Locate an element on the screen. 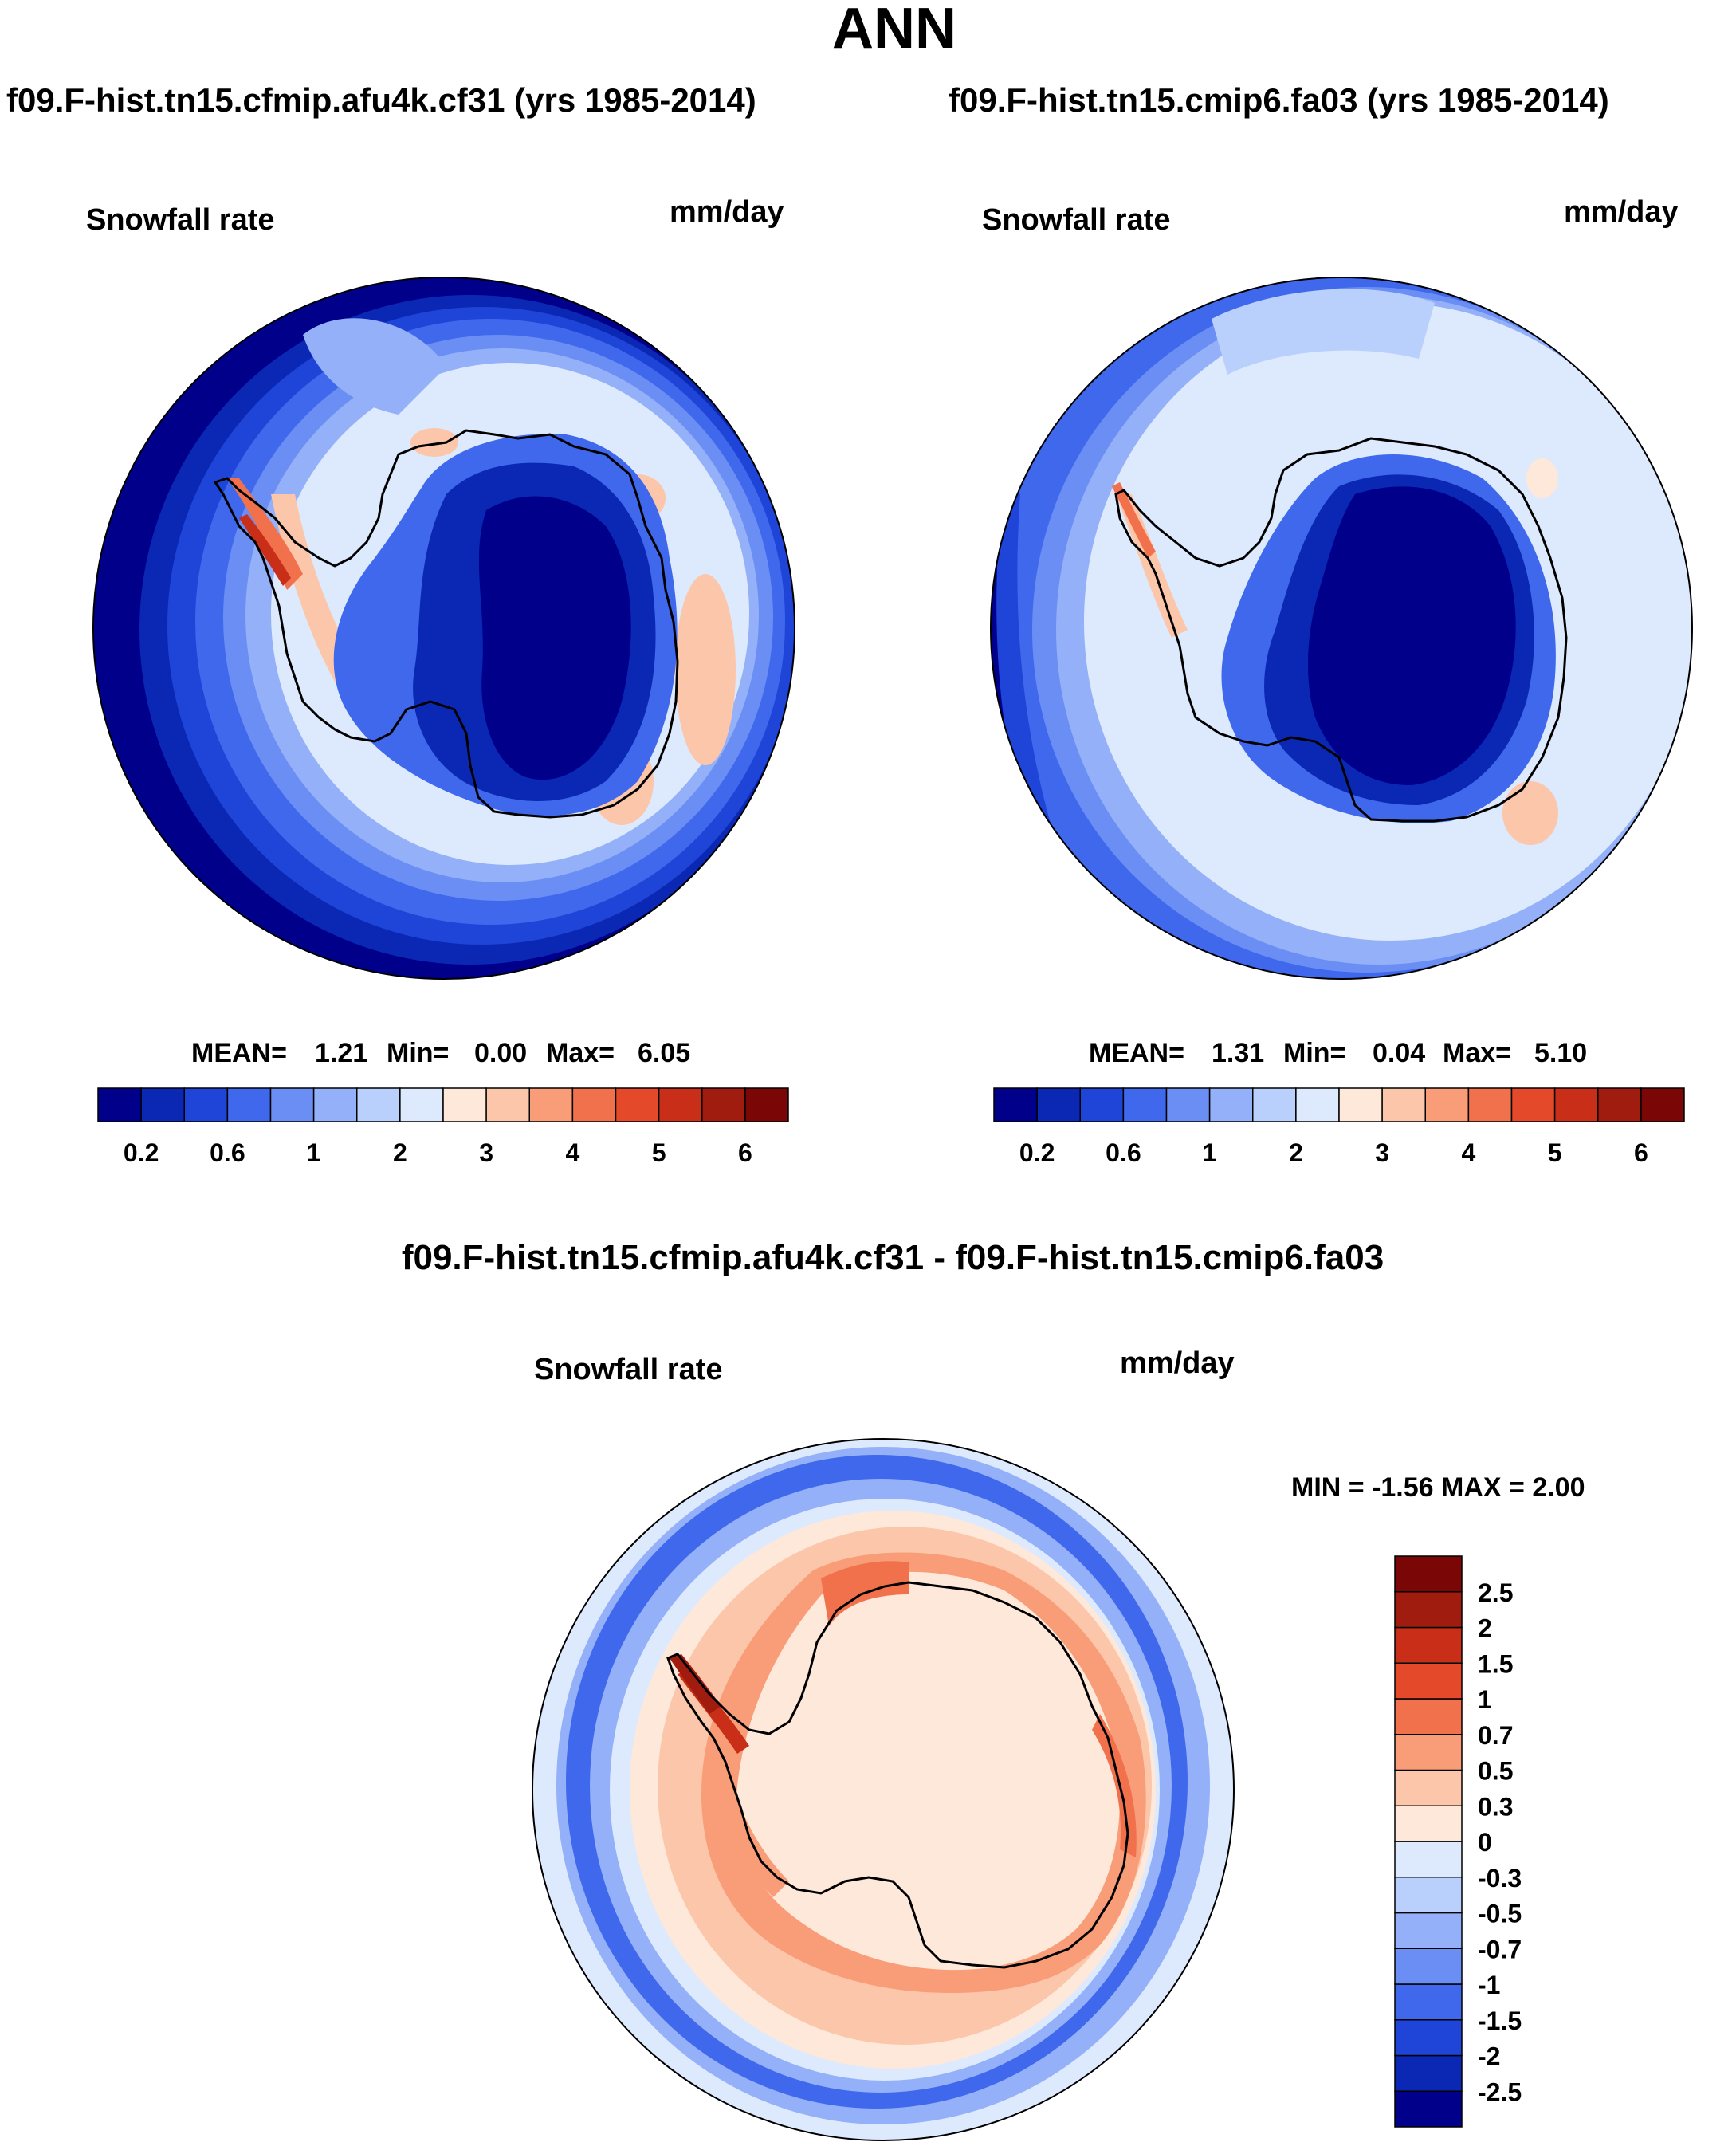 This screenshot has height=2146, width=1736. antarctica-coastline is located at coordinates (897, 1775).